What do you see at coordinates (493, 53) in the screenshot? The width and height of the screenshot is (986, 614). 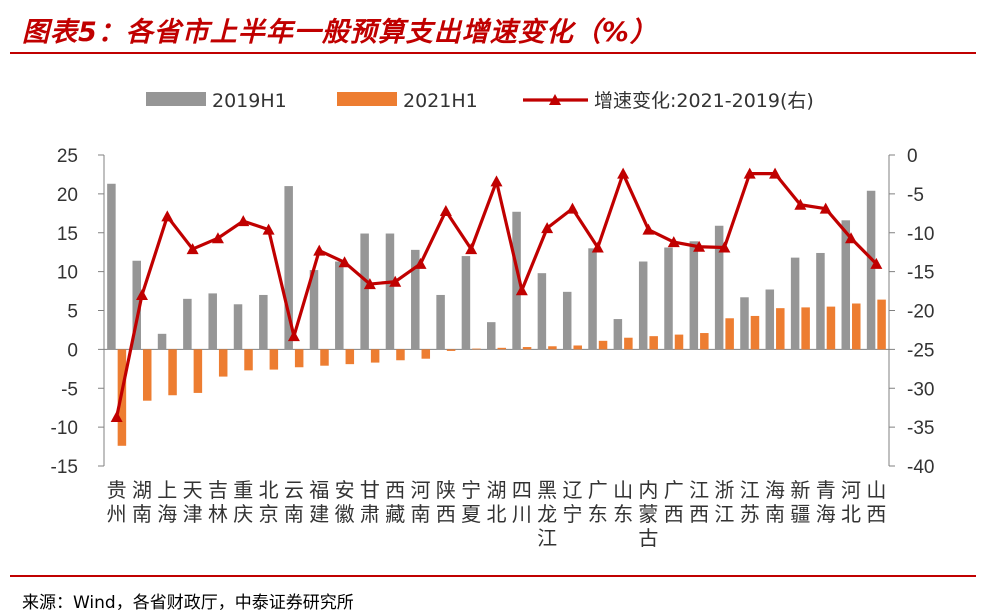 I see `title-rule` at bounding box center [493, 53].